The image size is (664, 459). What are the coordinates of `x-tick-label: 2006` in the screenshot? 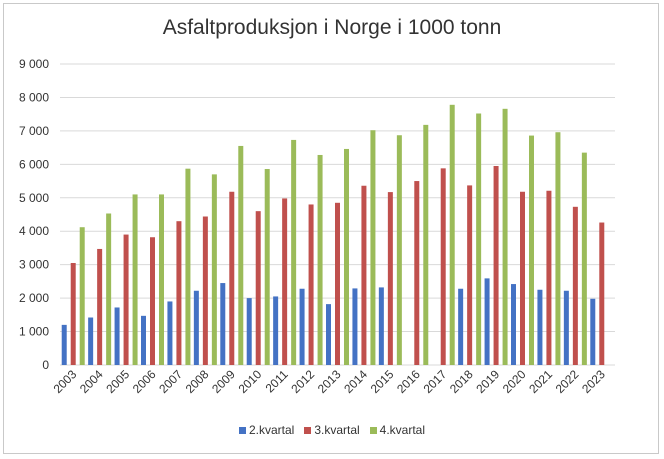 It's located at (144, 381).